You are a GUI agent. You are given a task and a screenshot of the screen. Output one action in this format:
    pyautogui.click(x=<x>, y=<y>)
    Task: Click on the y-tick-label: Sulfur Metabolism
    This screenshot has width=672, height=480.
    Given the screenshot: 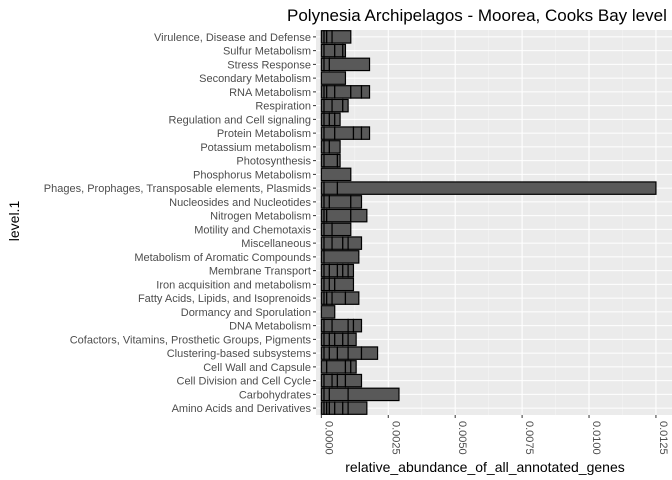 What is the action you would take?
    pyautogui.click(x=267, y=52)
    